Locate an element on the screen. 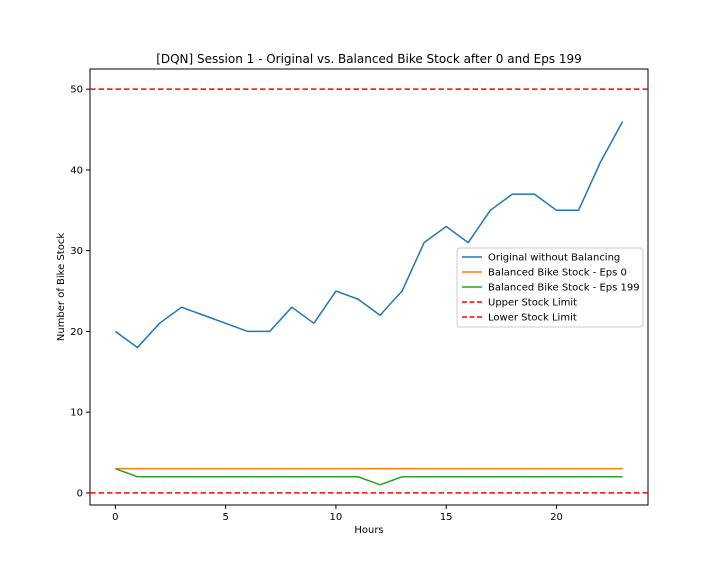 The width and height of the screenshot is (720, 576). y-tick-label: 0 is located at coordinates (80, 493).